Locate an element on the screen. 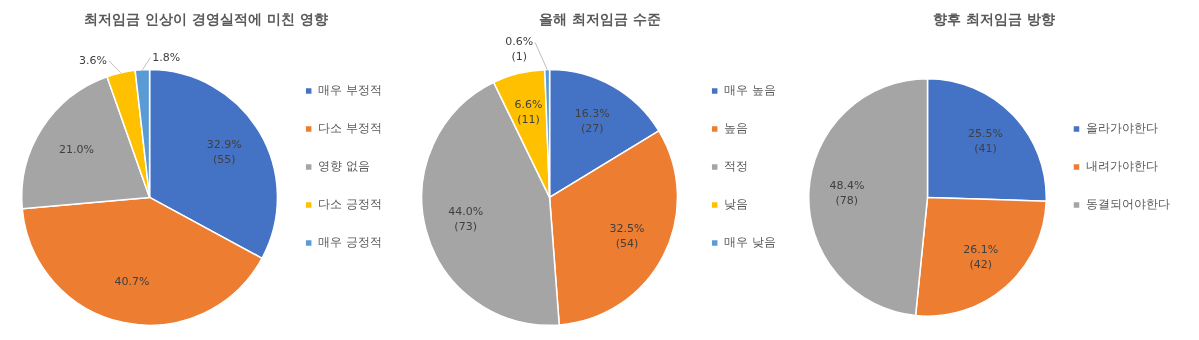  chart-title: 올해 최저임금 수준 is located at coordinates (600, 19).